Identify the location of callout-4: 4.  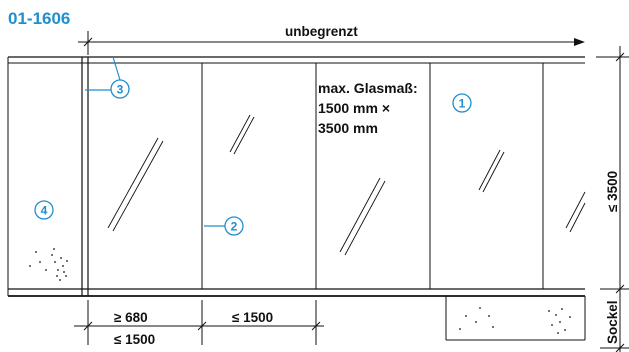
(44, 210).